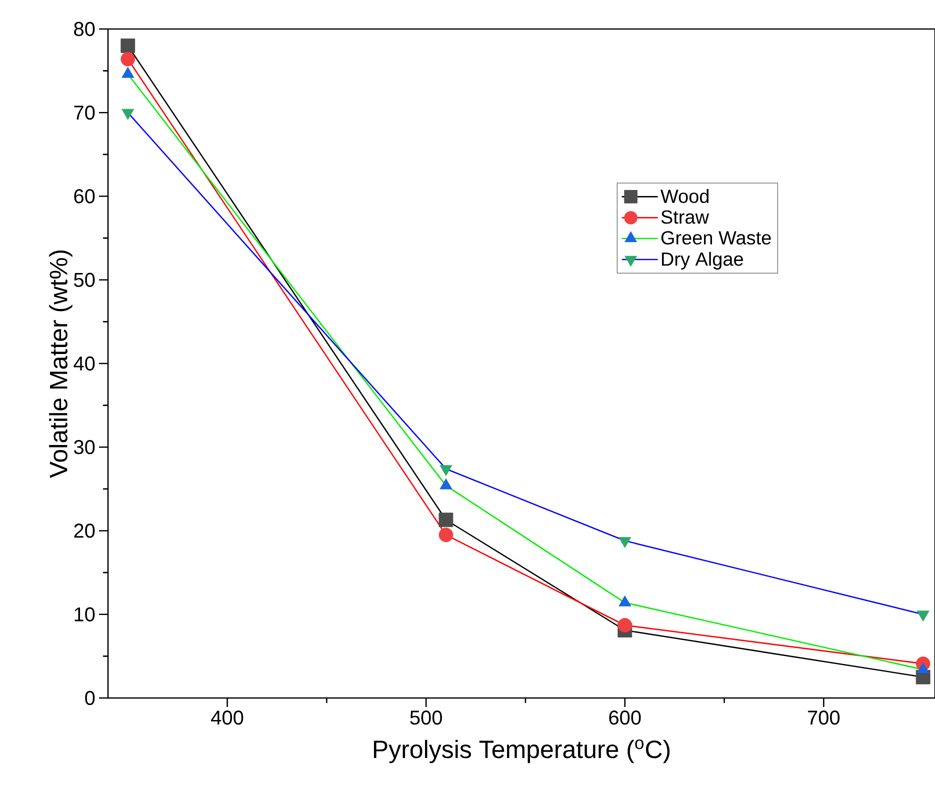 The image size is (935, 808). What do you see at coordinates (227, 717) in the screenshot?
I see `x-tick-label: 400` at bounding box center [227, 717].